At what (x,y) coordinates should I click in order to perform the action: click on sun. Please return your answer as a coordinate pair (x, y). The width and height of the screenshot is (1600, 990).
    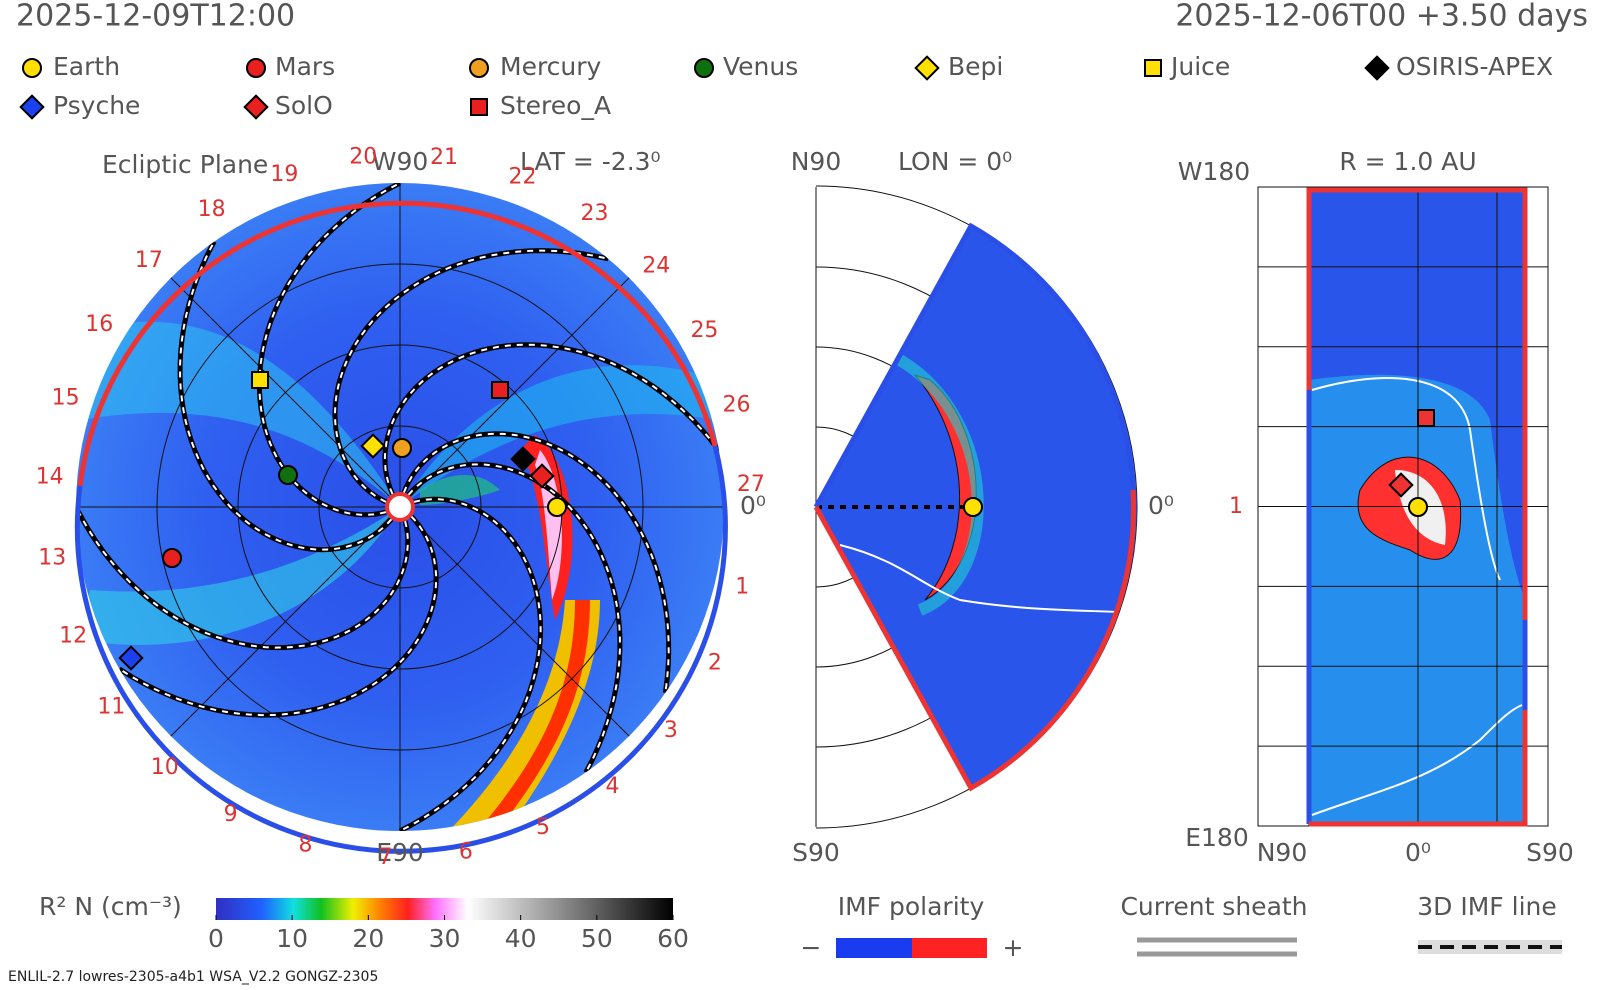
    Looking at the image, I should click on (400, 507).